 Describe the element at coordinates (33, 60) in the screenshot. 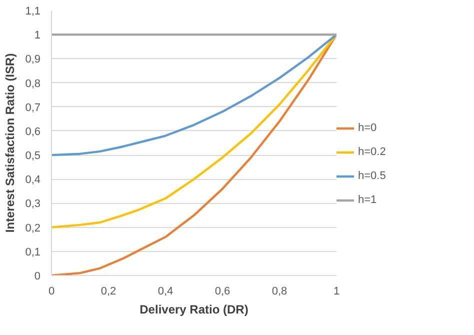

I see `y-tick-label: 0,9` at that location.